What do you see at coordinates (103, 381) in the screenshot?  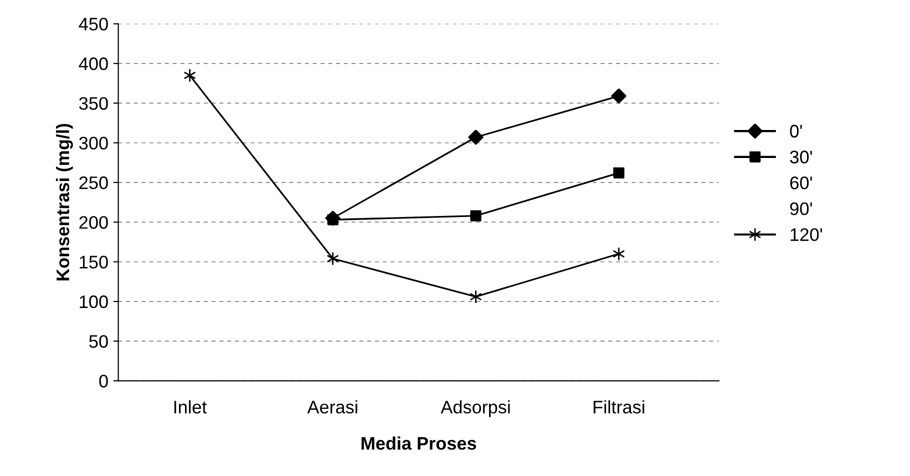 I see `y-tick-label: 0` at bounding box center [103, 381].